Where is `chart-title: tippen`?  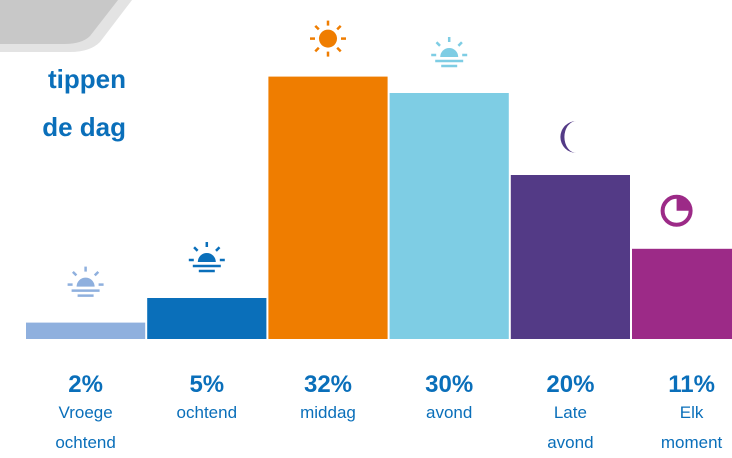 chart-title: tippen is located at coordinates (87, 79).